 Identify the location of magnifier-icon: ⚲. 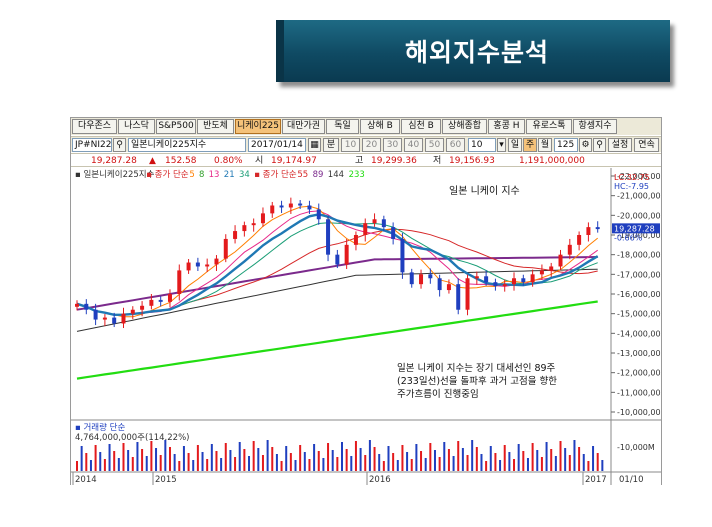
(599, 145).